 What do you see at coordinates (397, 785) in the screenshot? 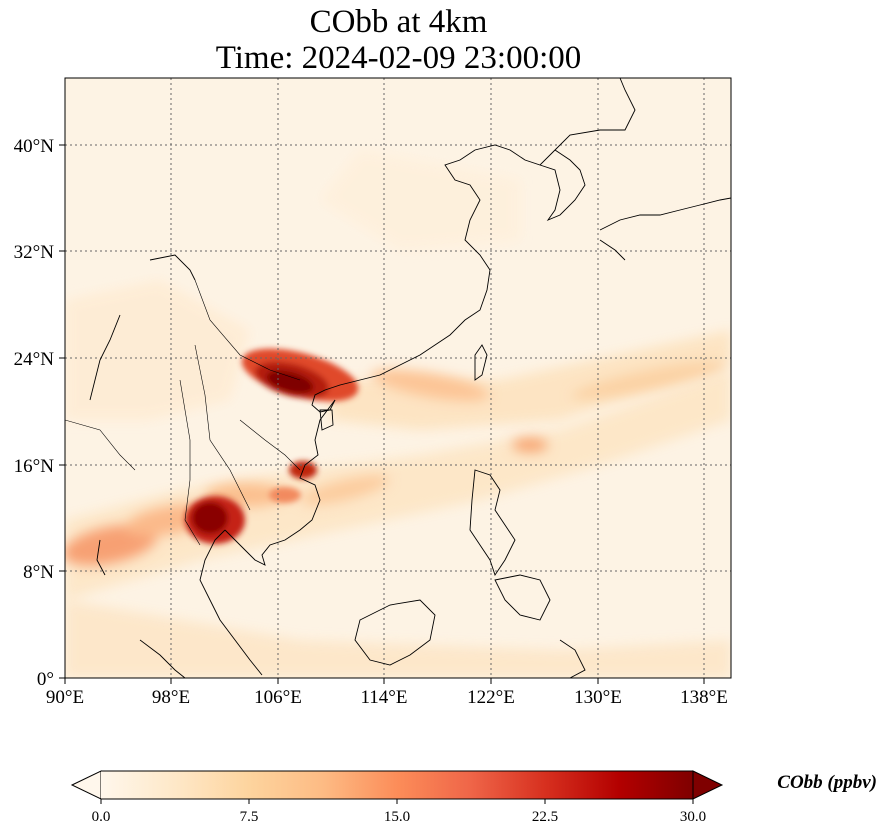
I see `colorbar-gradient` at bounding box center [397, 785].